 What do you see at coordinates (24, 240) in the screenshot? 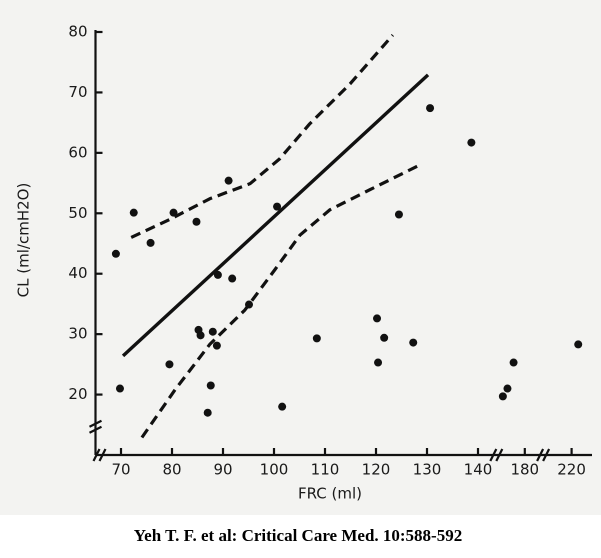
I see `y-axis-label: CL (ml/cmH2O)` at bounding box center [24, 240].